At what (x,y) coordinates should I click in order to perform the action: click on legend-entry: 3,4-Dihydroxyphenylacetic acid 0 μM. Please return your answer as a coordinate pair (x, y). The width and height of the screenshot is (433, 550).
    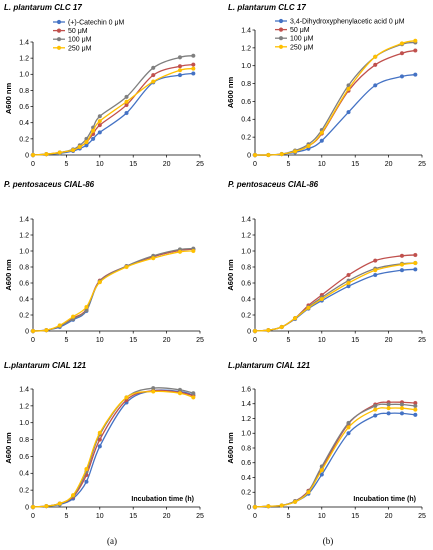
    Looking at the image, I should click on (347, 22).